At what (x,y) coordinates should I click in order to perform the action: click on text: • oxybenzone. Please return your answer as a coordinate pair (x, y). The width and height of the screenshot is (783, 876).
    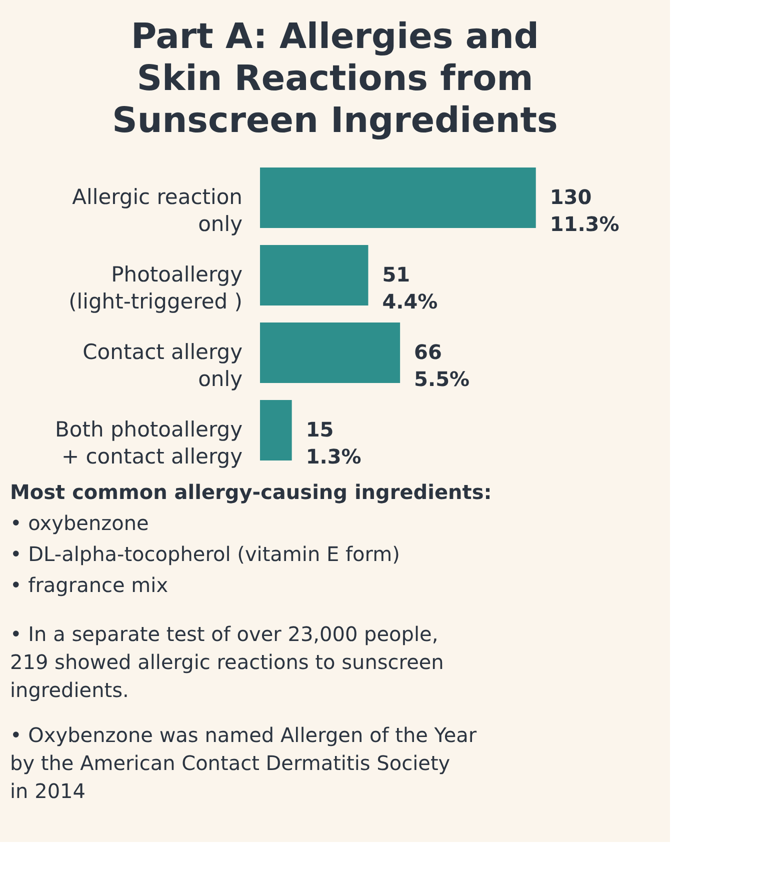
    Looking at the image, I should click on (79, 523).